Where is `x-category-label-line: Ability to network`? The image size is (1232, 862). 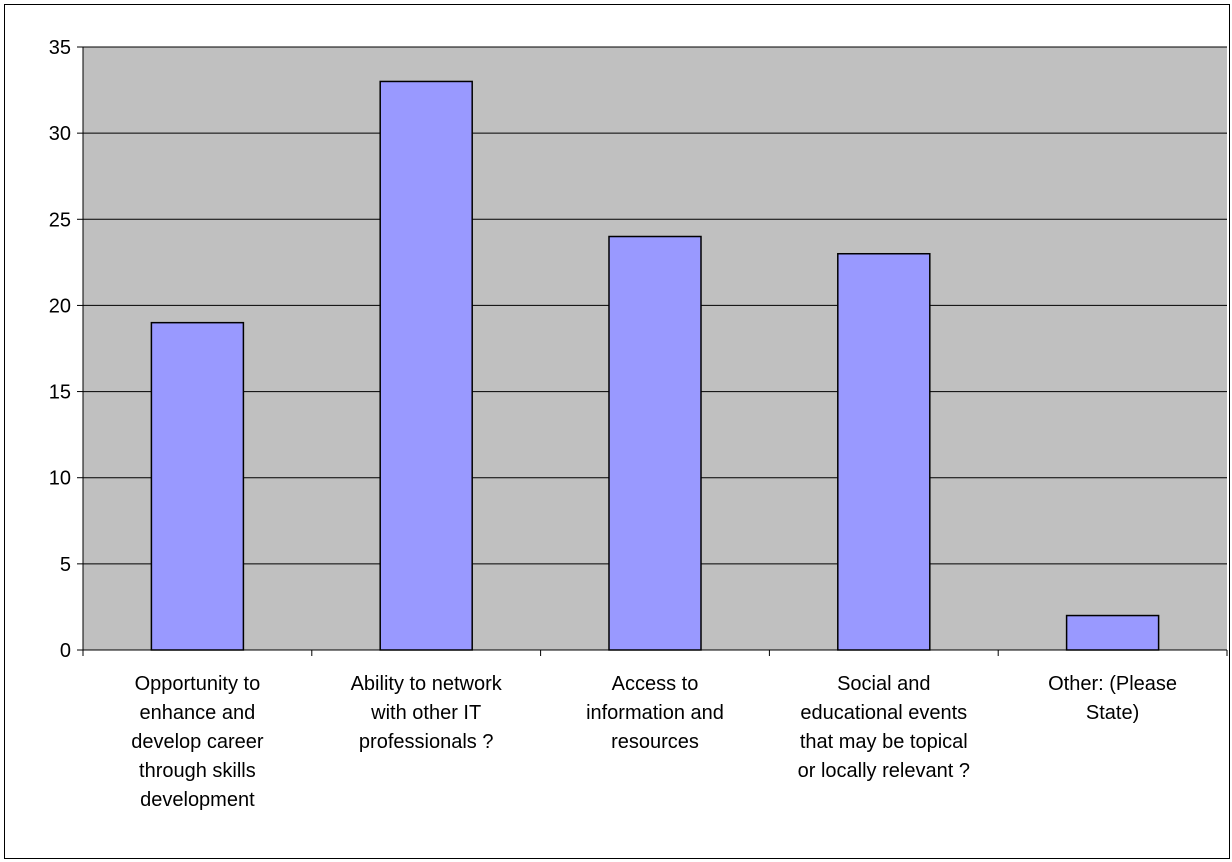
x-category-label-line: Ability to network is located at coordinates (426, 684).